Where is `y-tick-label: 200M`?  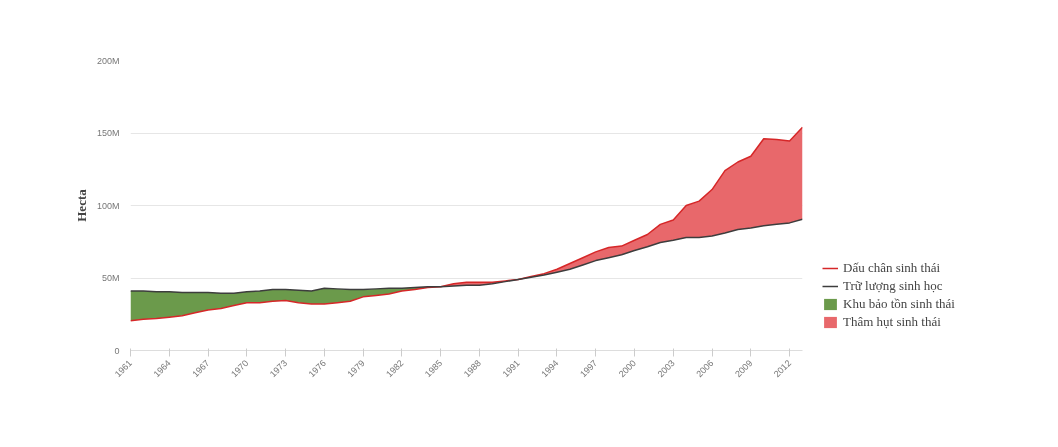
y-tick-label: 200M is located at coordinates (108, 60).